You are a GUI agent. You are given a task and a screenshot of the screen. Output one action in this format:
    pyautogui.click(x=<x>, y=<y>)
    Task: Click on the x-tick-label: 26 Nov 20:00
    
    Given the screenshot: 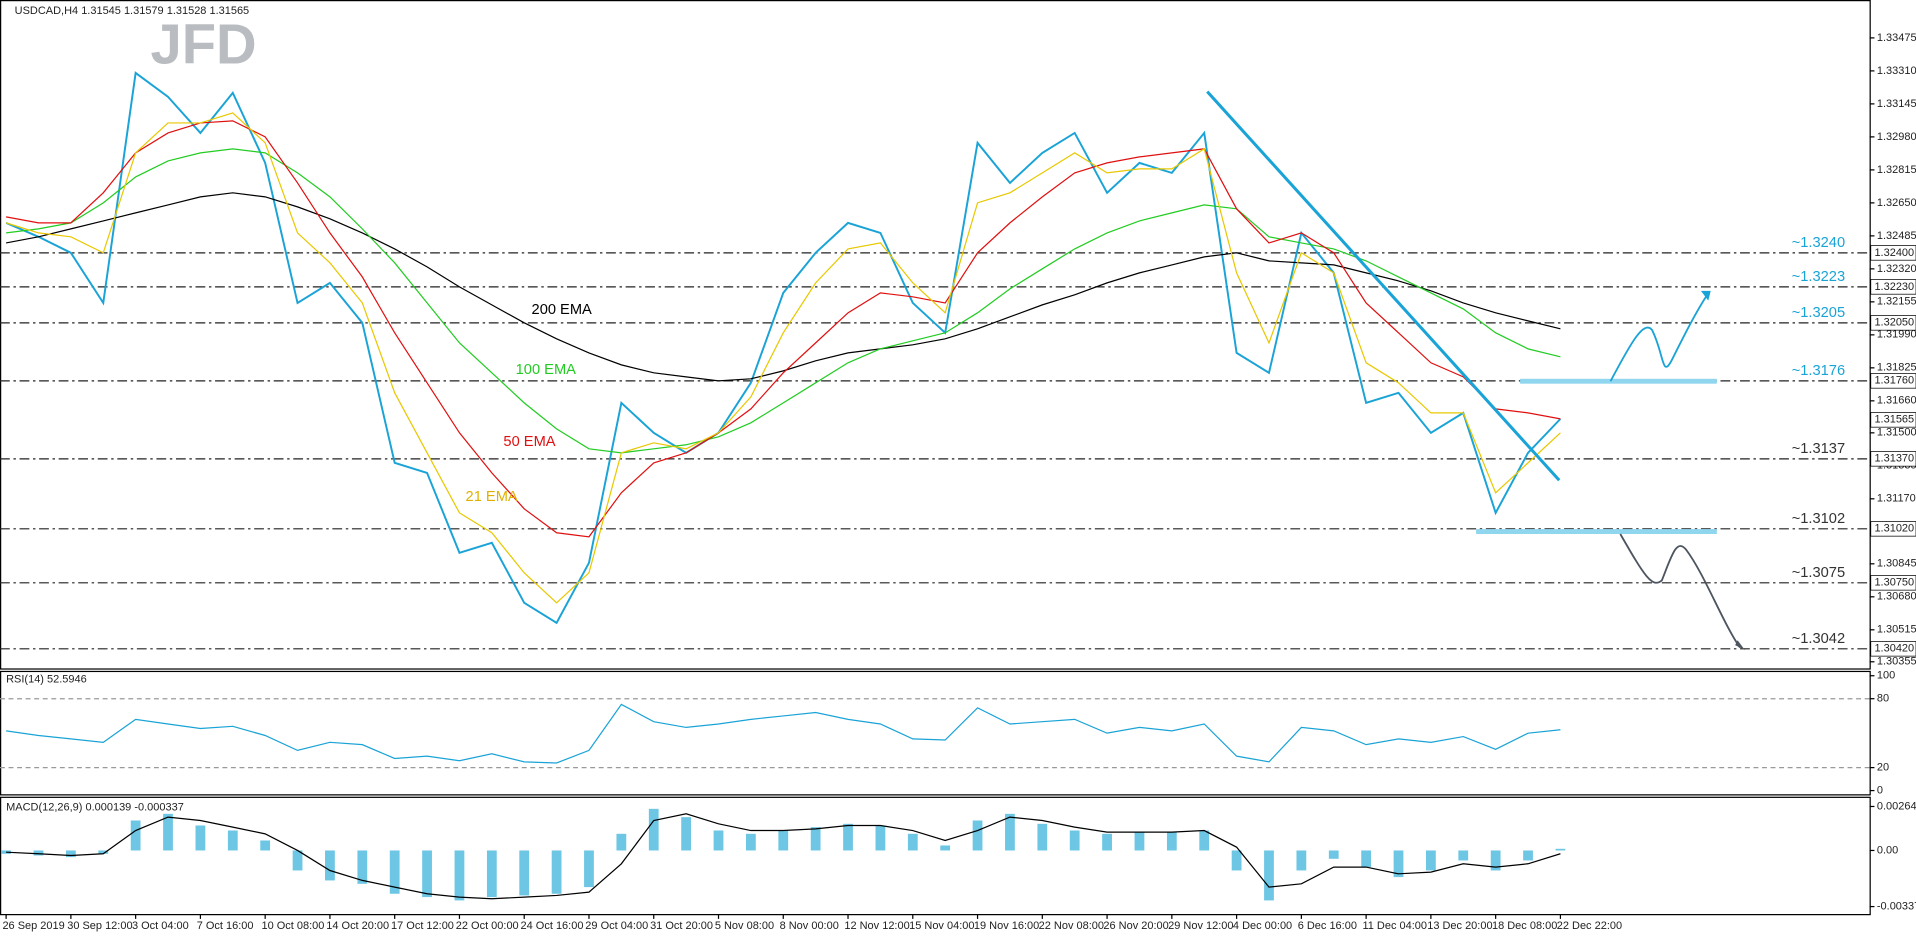 What is the action you would take?
    pyautogui.click(x=1135, y=926)
    